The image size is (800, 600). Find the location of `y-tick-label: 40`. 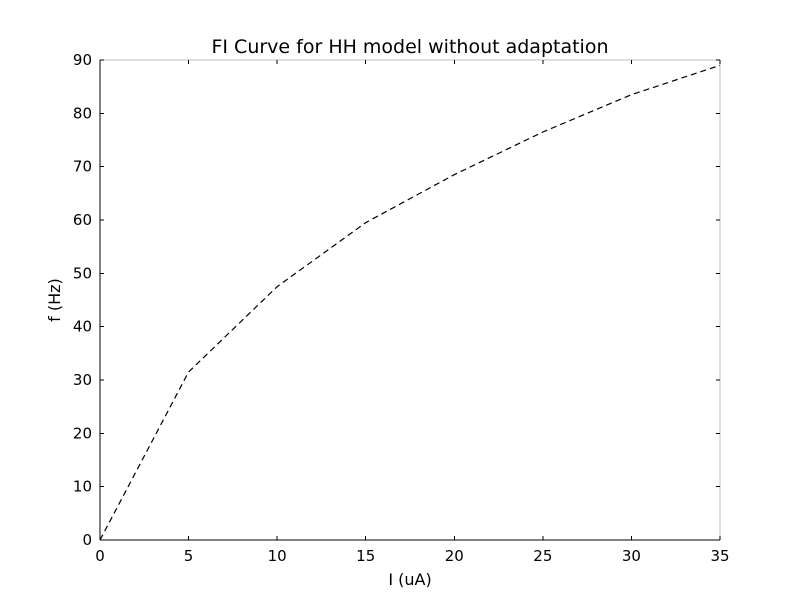

y-tick-label: 40 is located at coordinates (82, 327).